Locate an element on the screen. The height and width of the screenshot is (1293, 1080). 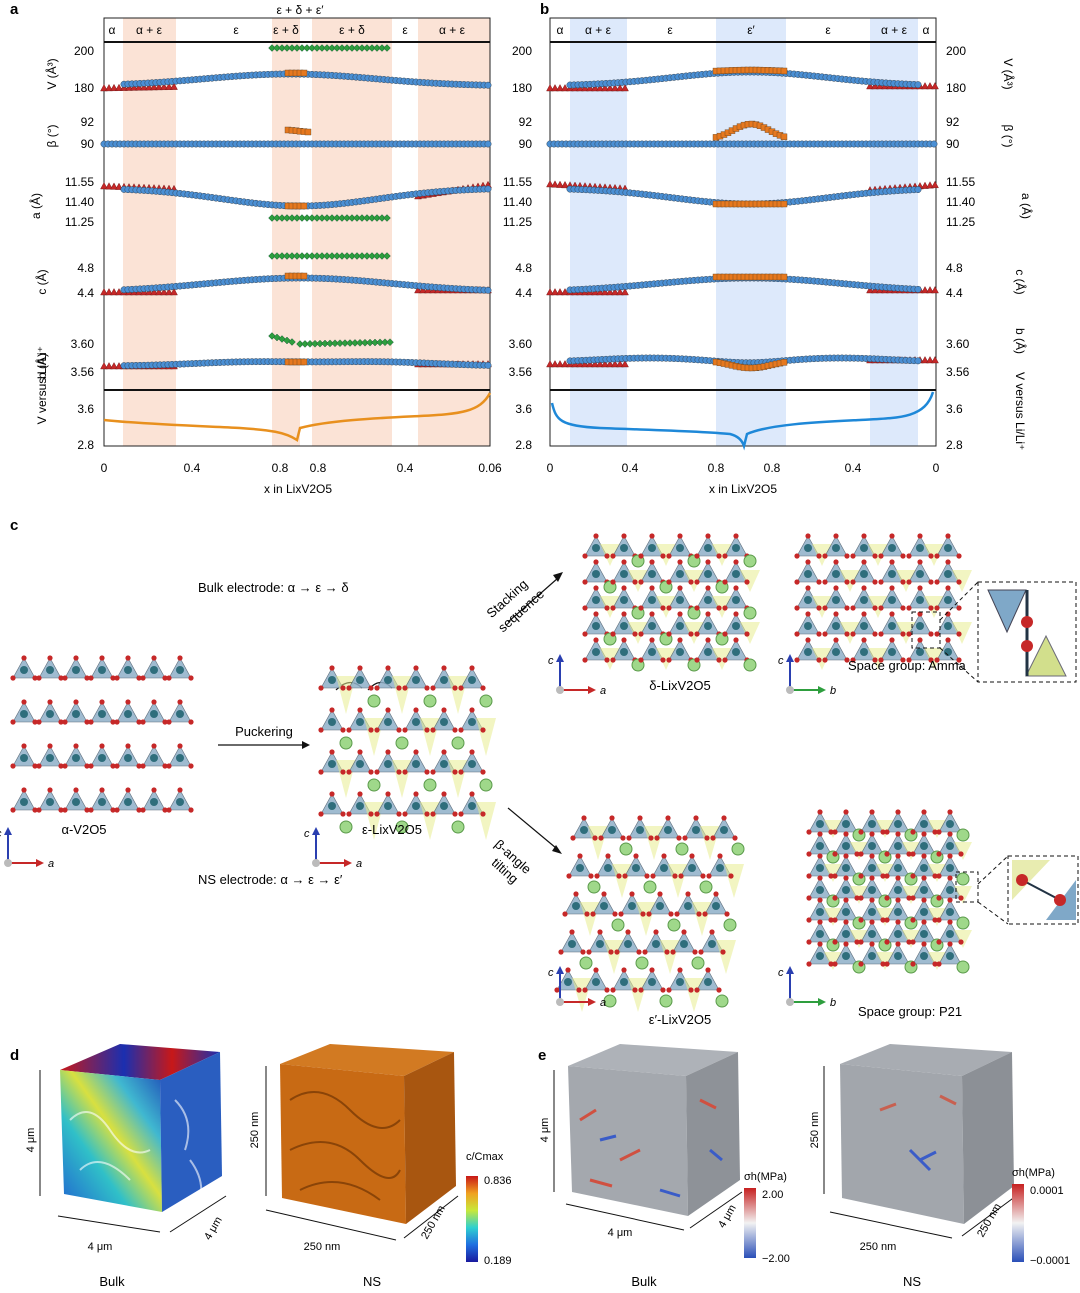
ylabel-b-v: V (Å³) is located at coordinates (1008, 73).